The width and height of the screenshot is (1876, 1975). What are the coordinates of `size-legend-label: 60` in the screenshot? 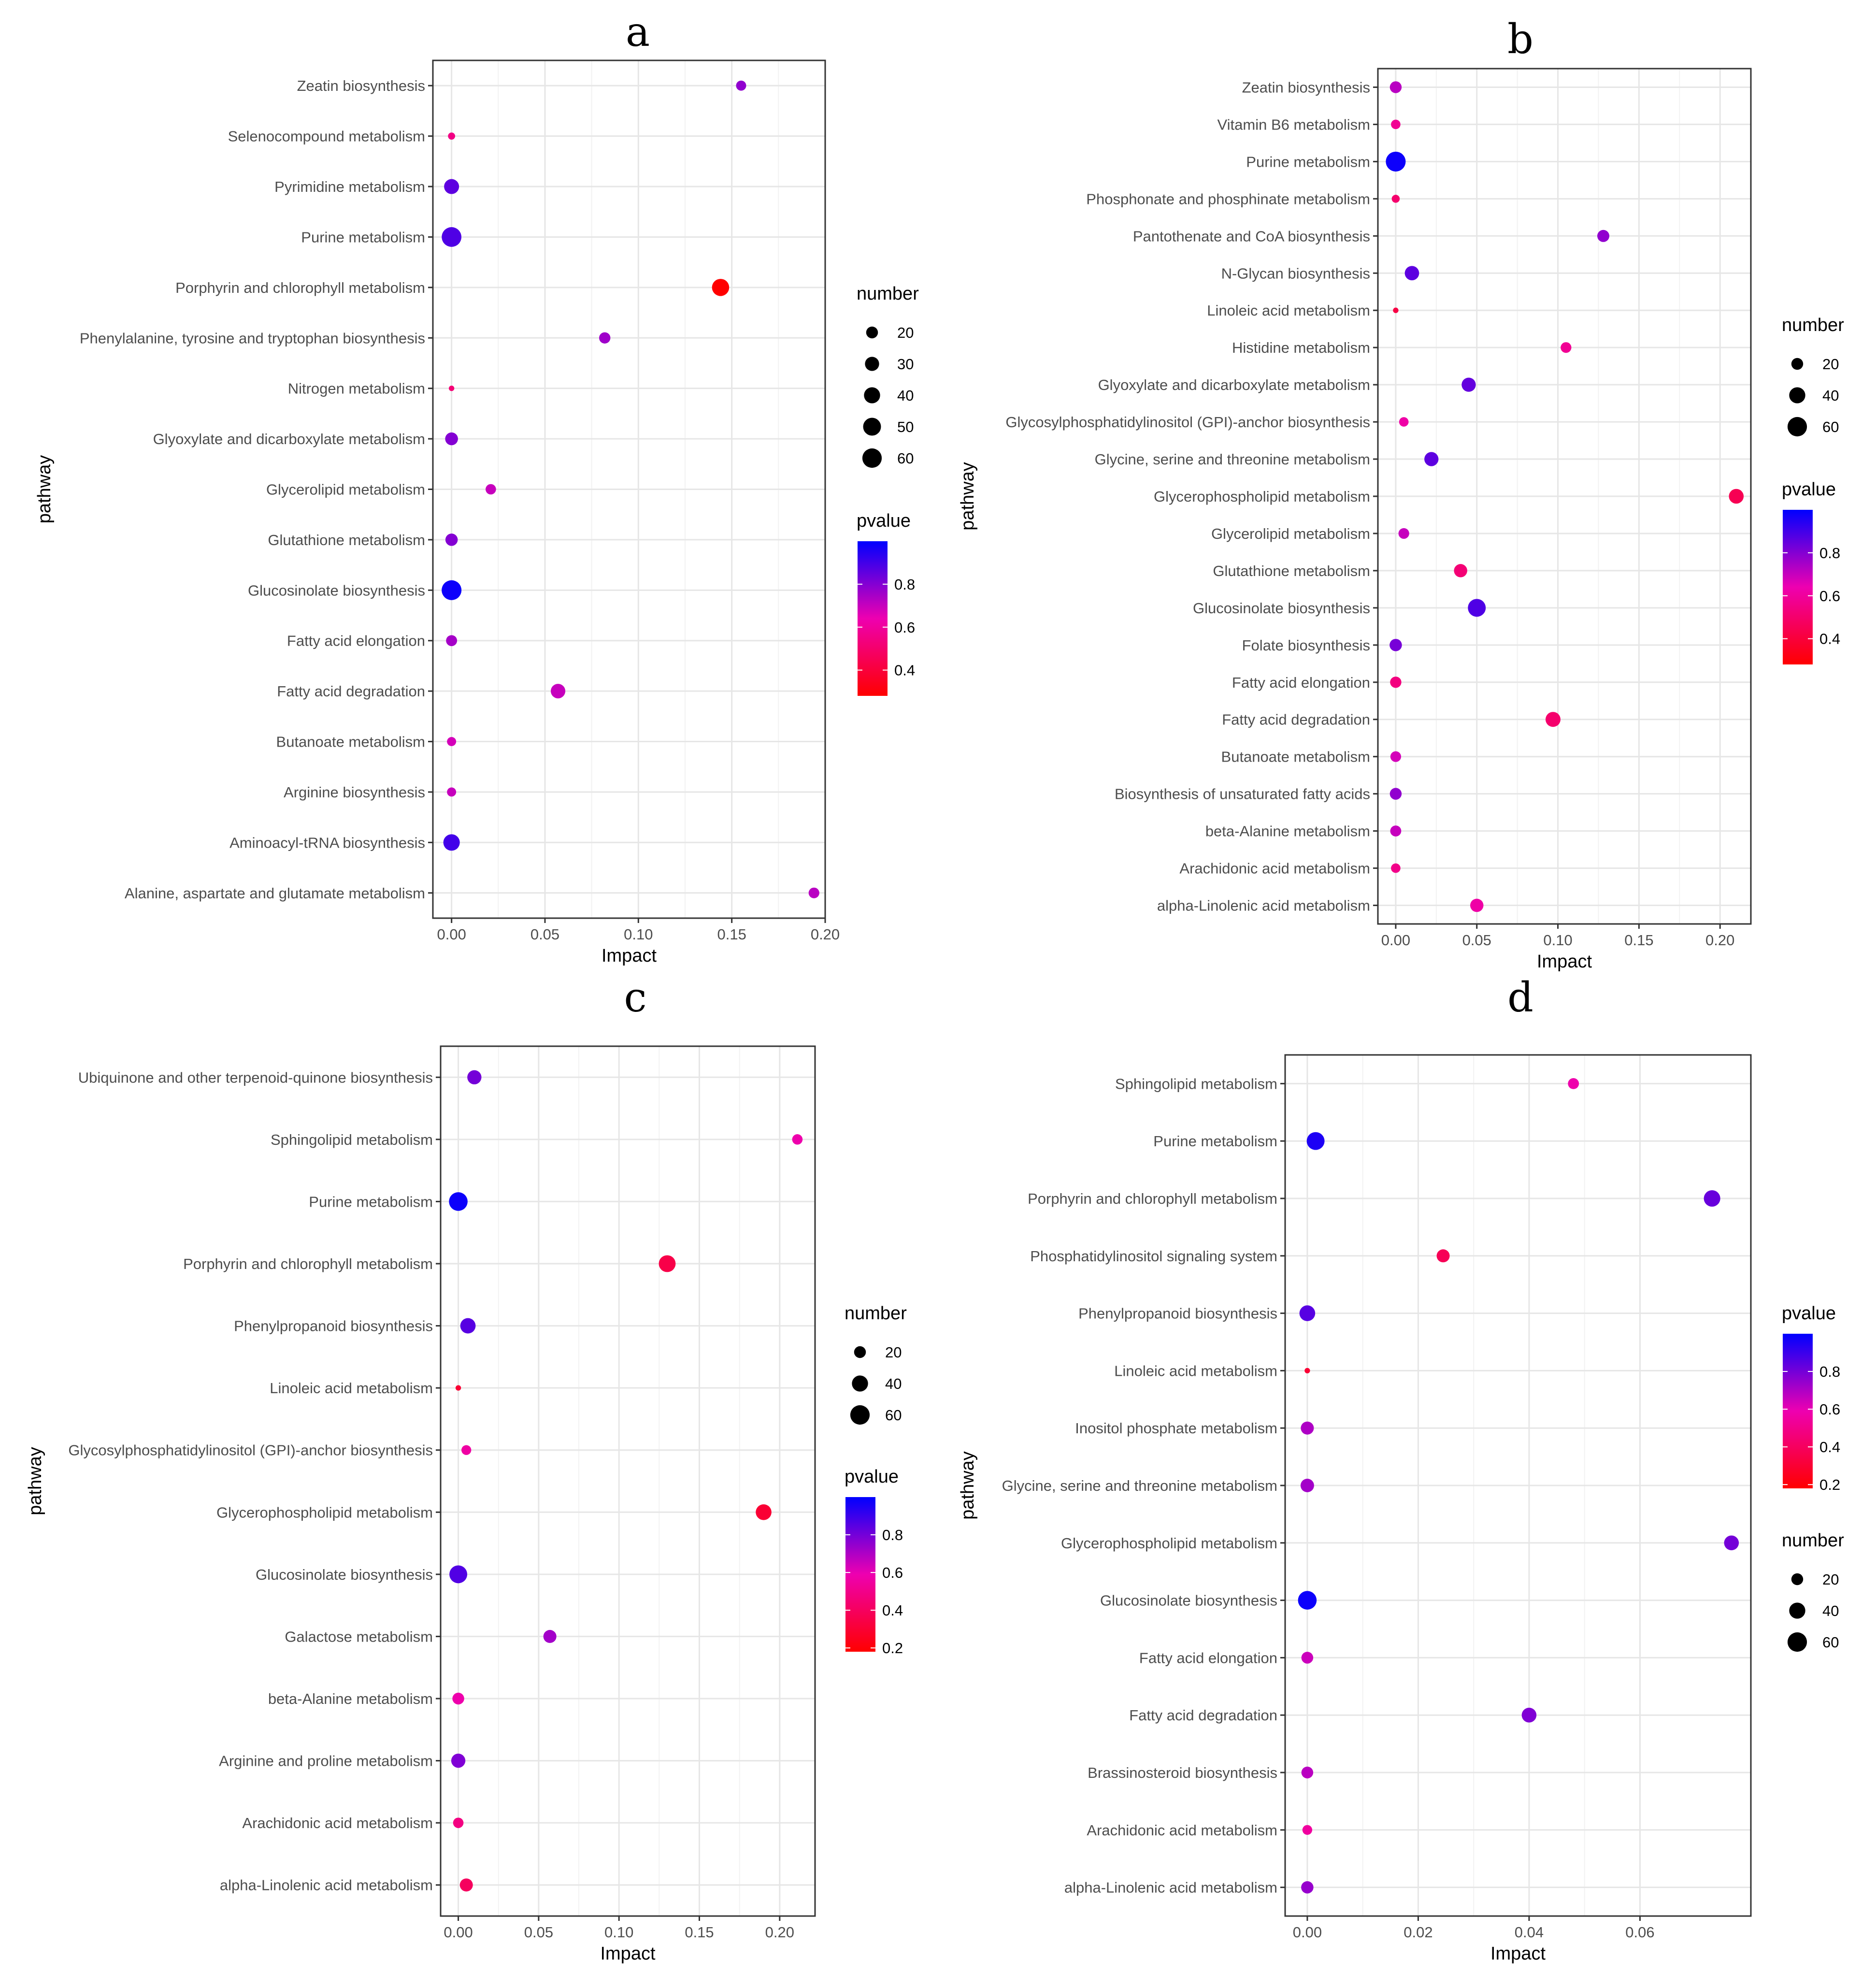 It's located at (893, 1415).